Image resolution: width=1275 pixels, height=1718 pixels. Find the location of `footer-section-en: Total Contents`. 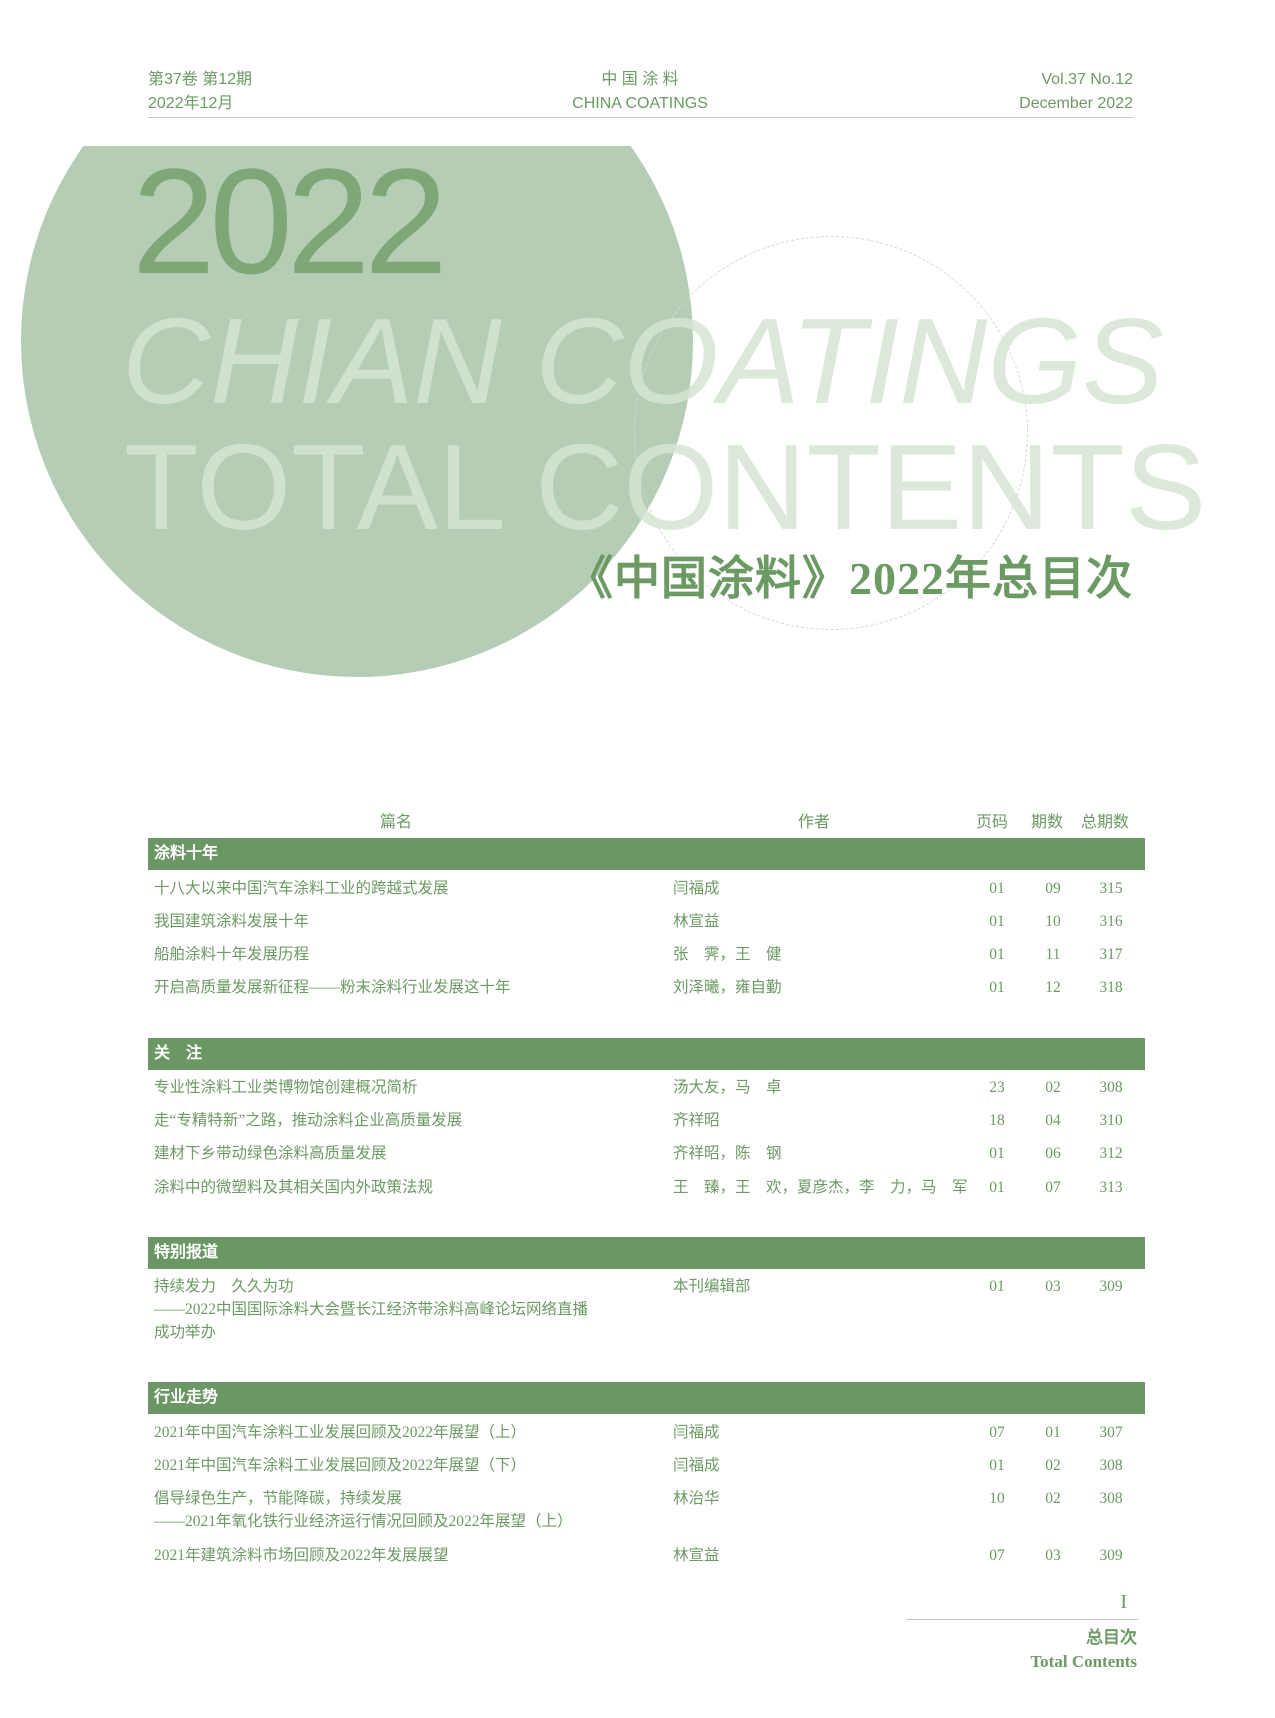

footer-section-en: Total Contents is located at coordinates (1083, 1661).